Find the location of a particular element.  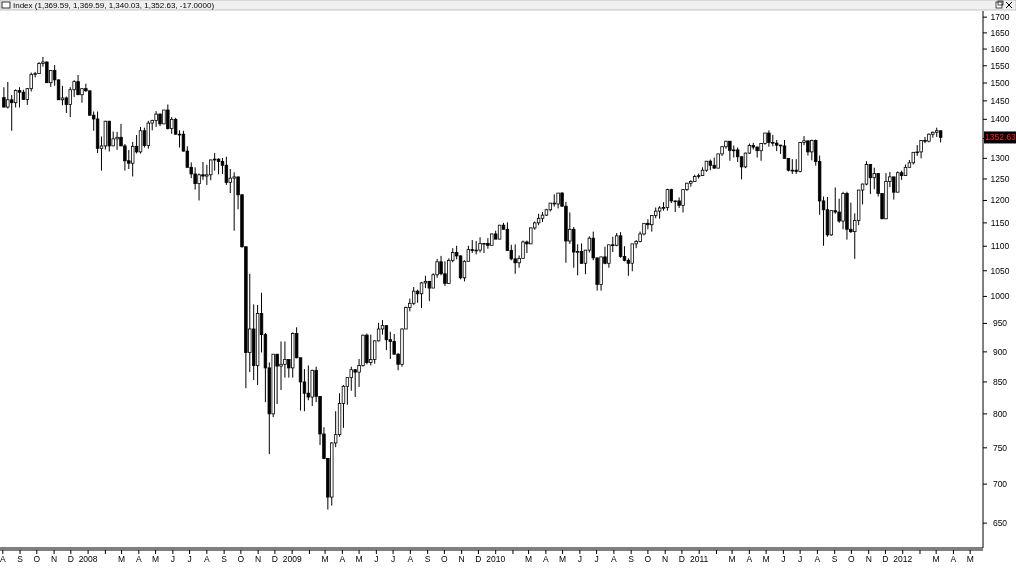

y-tick-label: 1700 is located at coordinates (1000, 17).